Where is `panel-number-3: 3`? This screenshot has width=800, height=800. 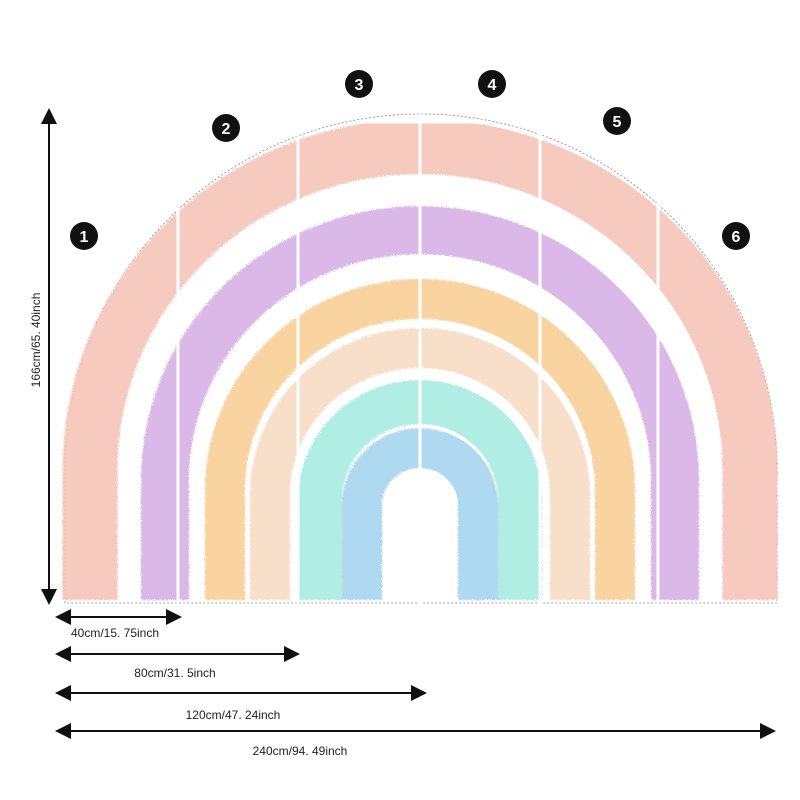 panel-number-3: 3 is located at coordinates (359, 85).